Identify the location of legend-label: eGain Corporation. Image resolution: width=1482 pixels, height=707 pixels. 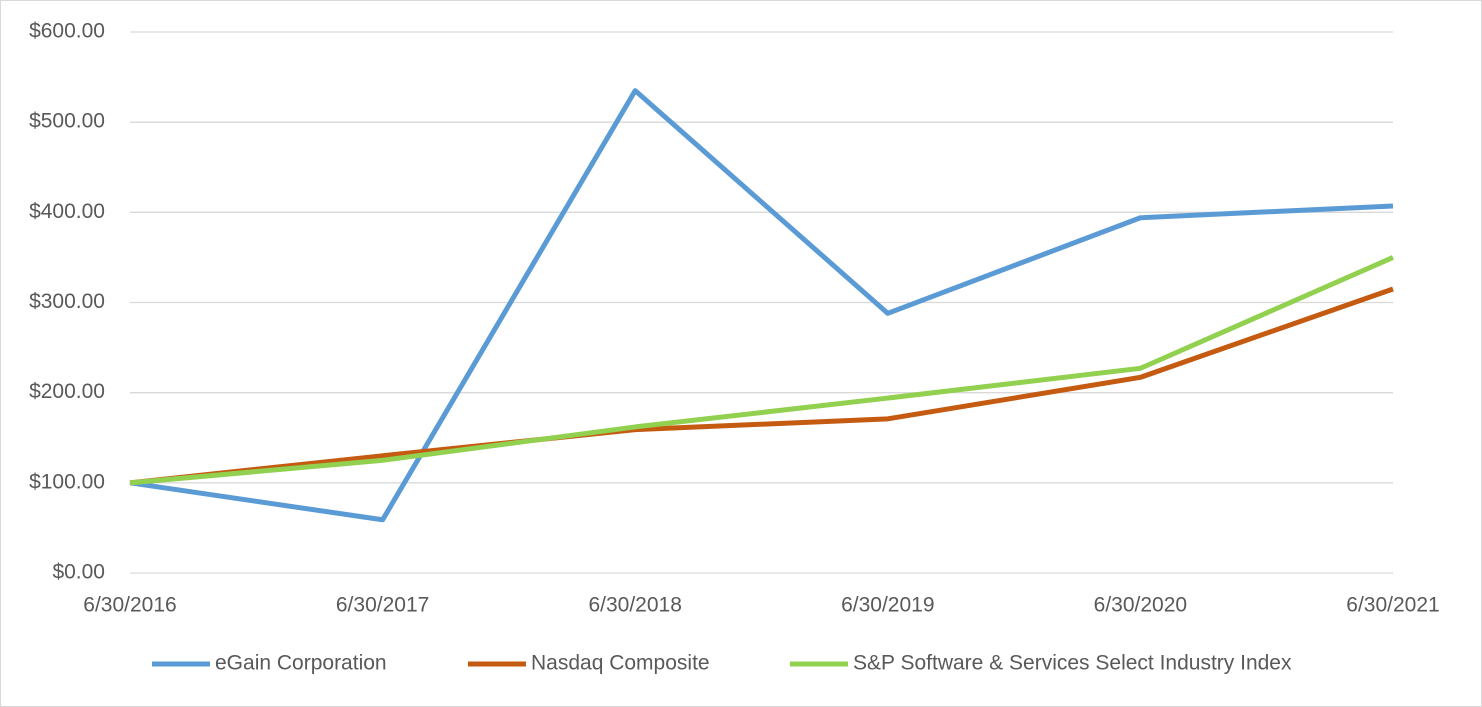
(301, 663).